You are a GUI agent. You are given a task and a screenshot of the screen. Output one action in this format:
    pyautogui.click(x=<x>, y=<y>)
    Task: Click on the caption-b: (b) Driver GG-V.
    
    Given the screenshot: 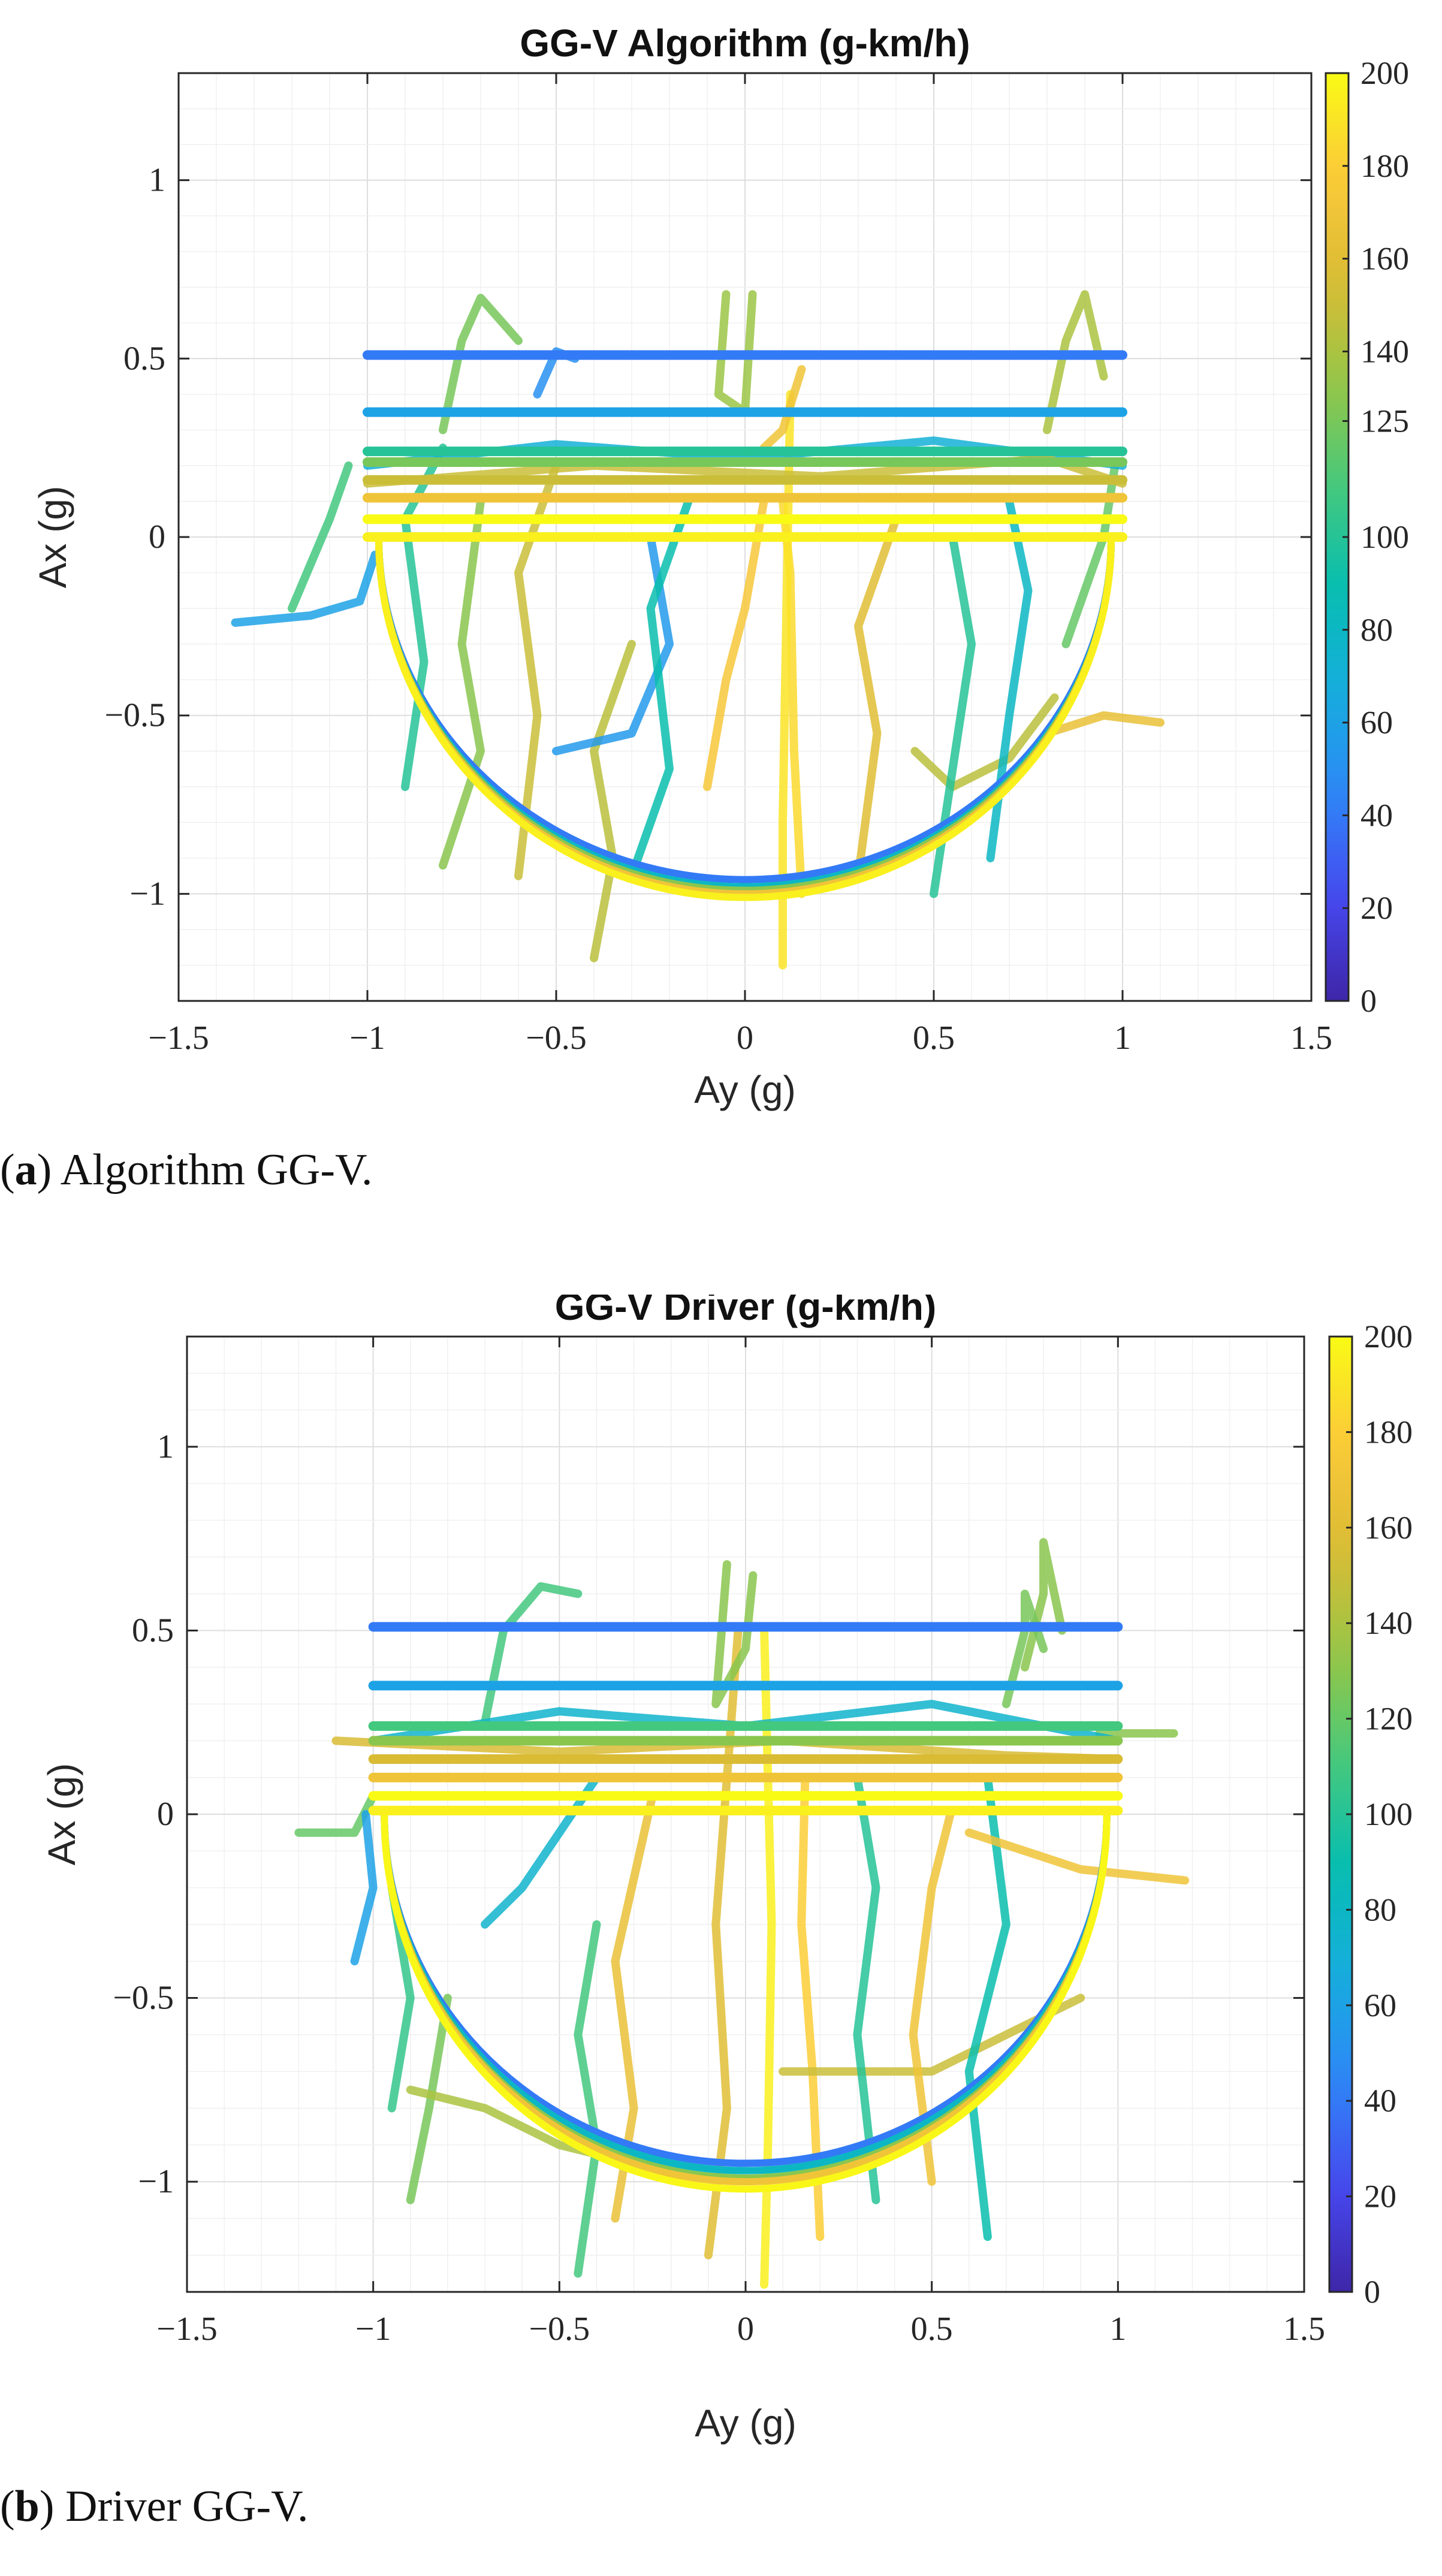 What is the action you would take?
    pyautogui.click(x=154, y=2506)
    